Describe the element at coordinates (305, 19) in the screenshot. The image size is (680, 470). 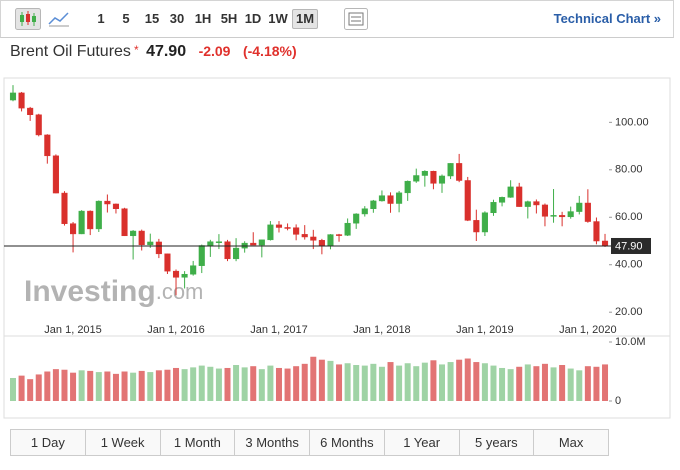
I see `interval-button: 1M` at that location.